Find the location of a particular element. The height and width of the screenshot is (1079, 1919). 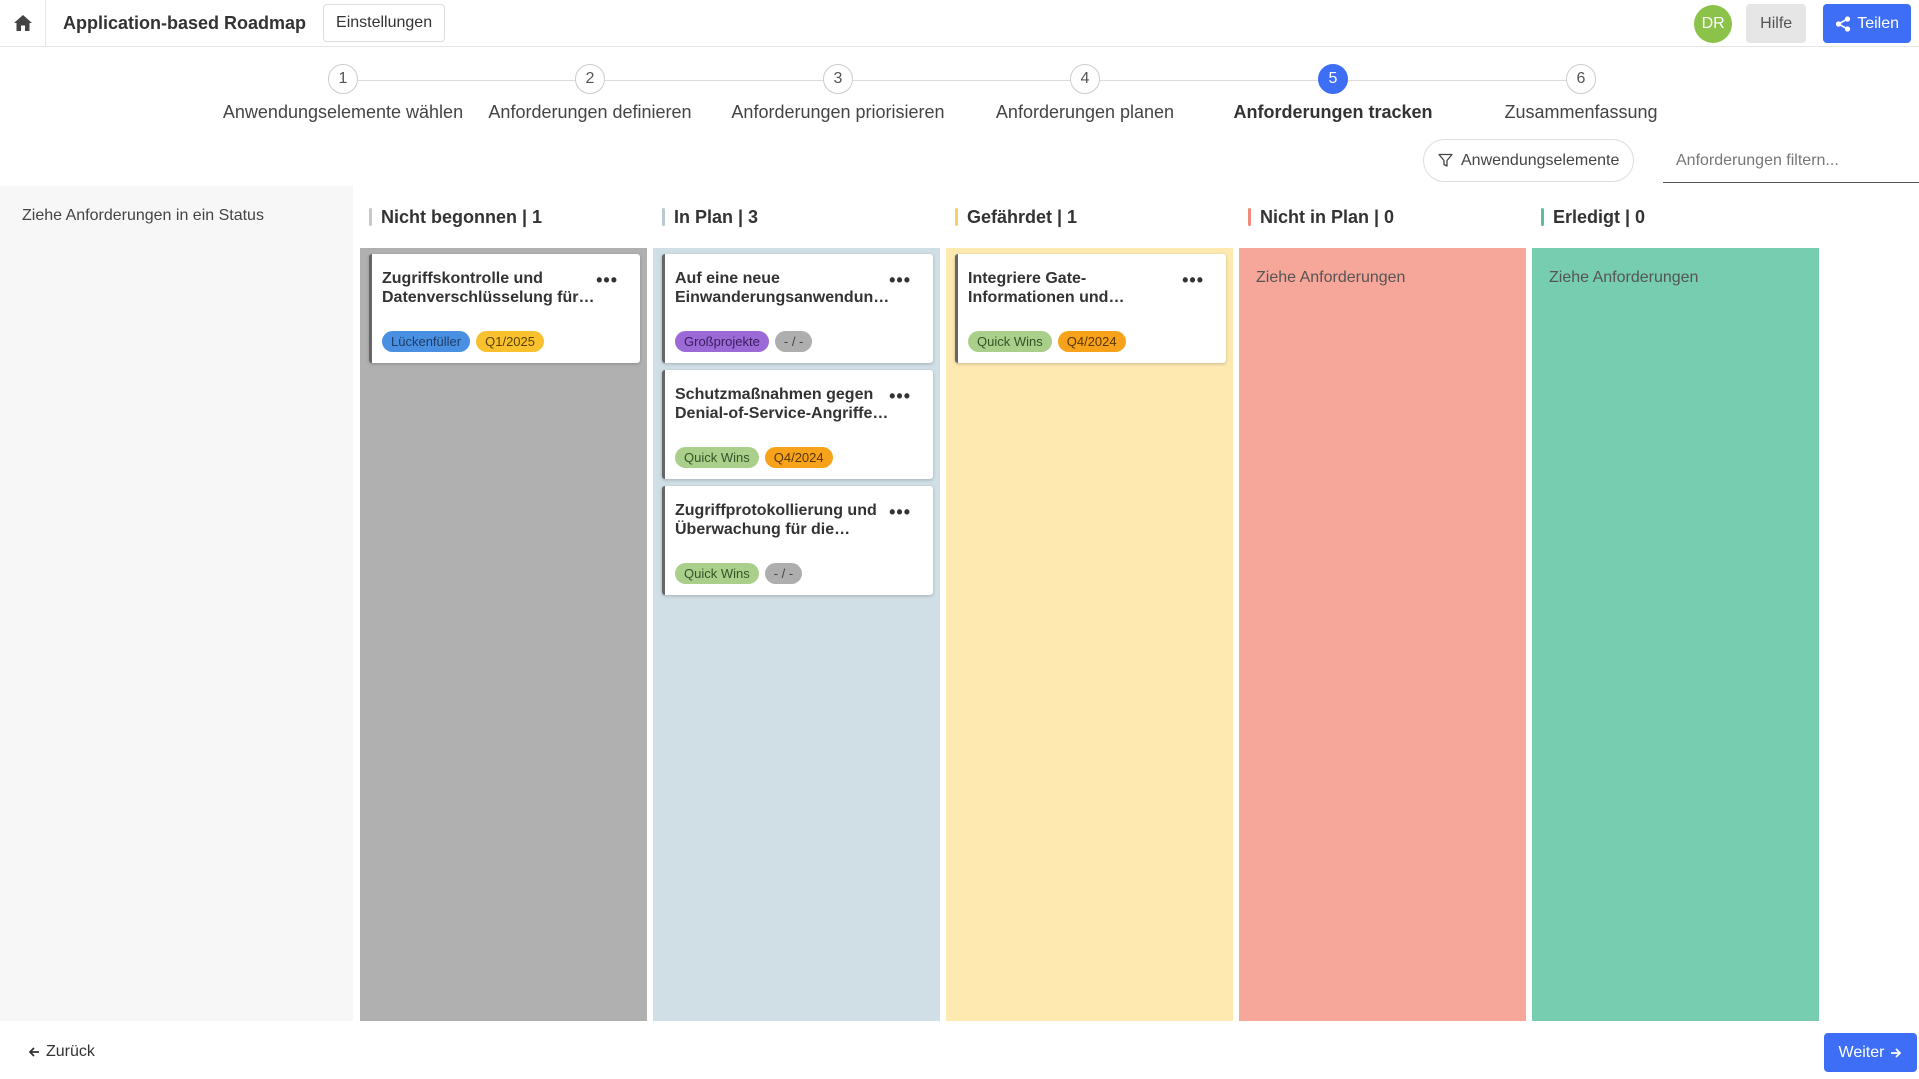

step-number: 2 is located at coordinates (590, 79).